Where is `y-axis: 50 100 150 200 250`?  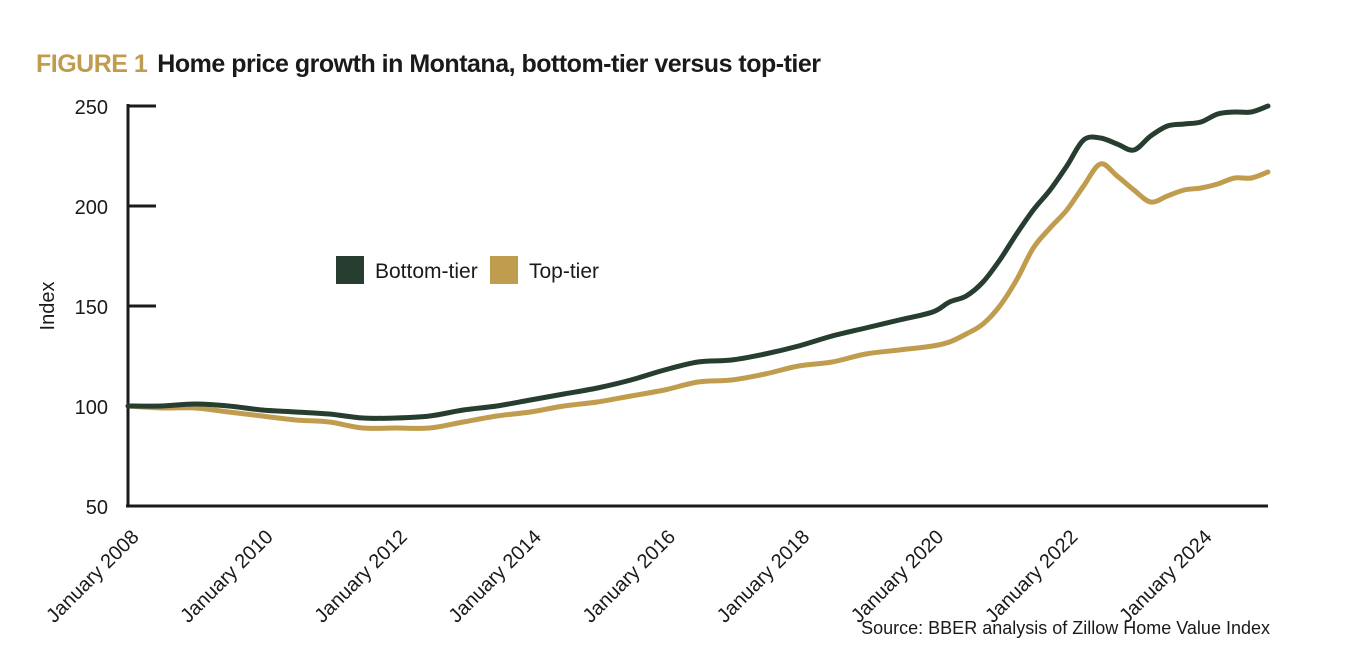
y-axis: 50 100 150 200 250 is located at coordinates (115, 308).